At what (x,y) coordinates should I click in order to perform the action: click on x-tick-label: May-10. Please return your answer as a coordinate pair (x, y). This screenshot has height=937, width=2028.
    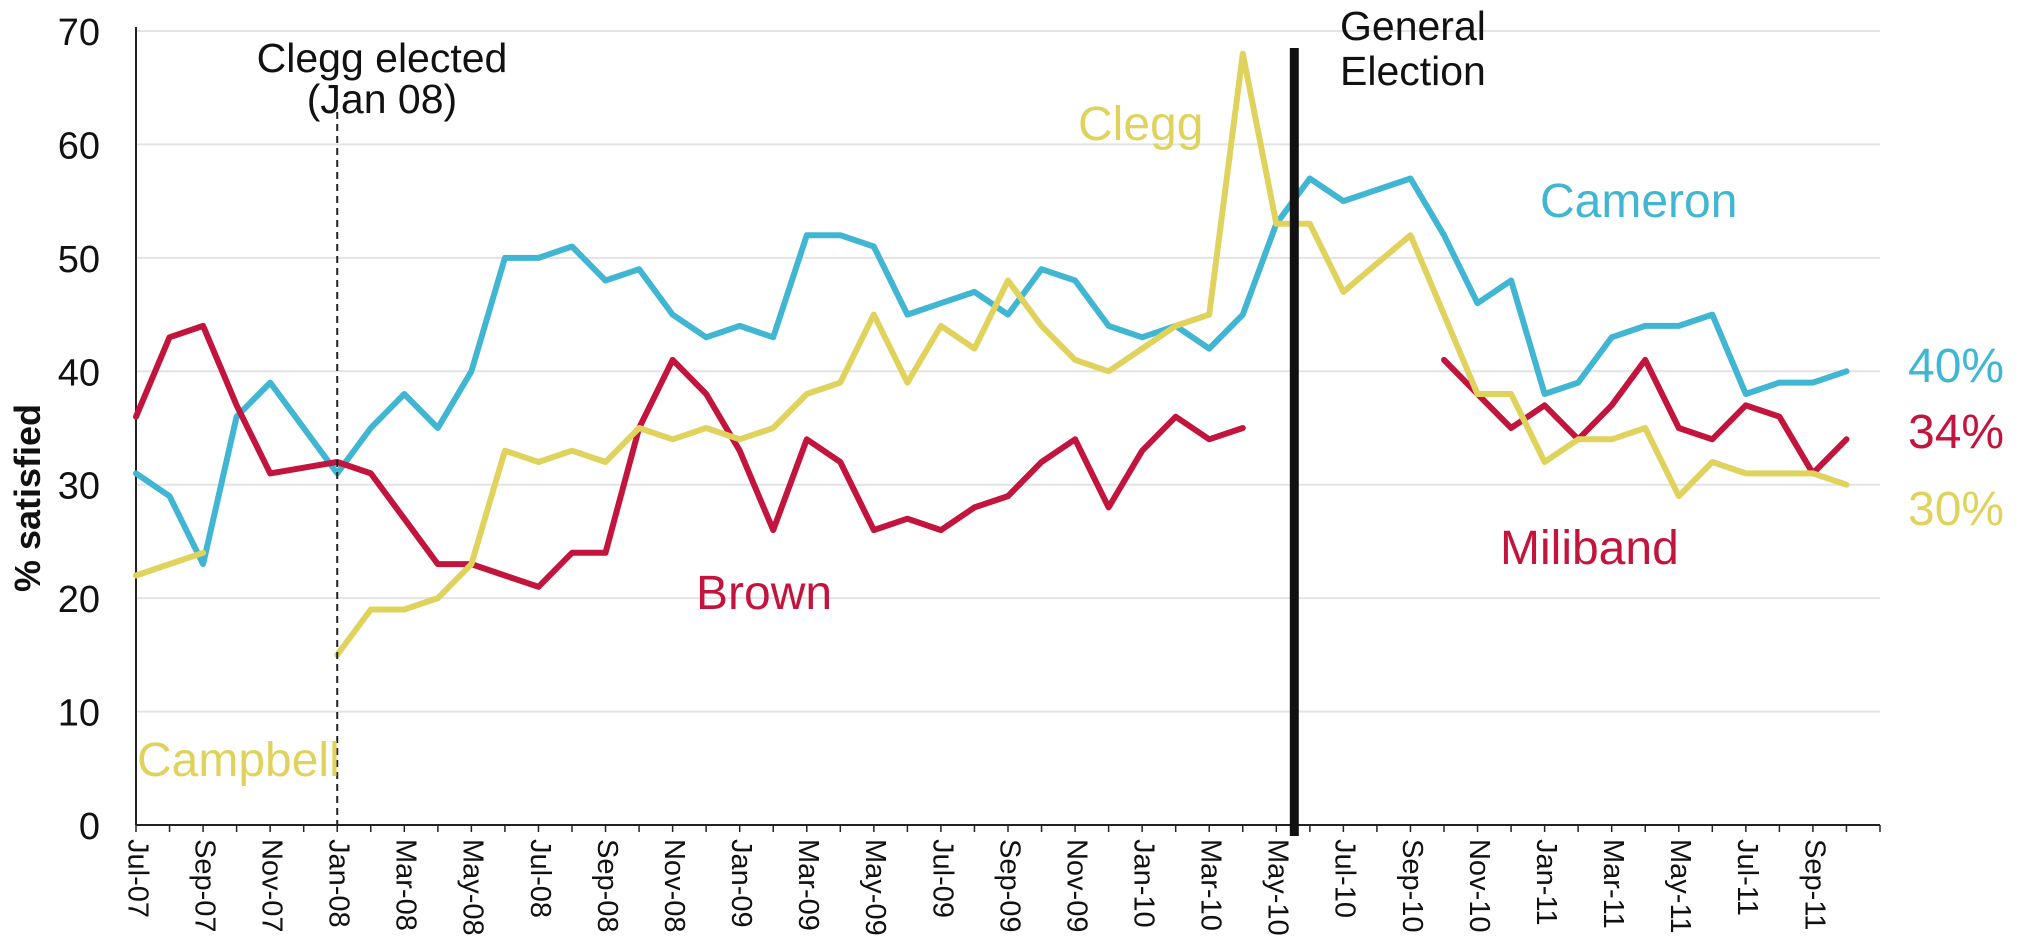
    Looking at the image, I should click on (1278, 887).